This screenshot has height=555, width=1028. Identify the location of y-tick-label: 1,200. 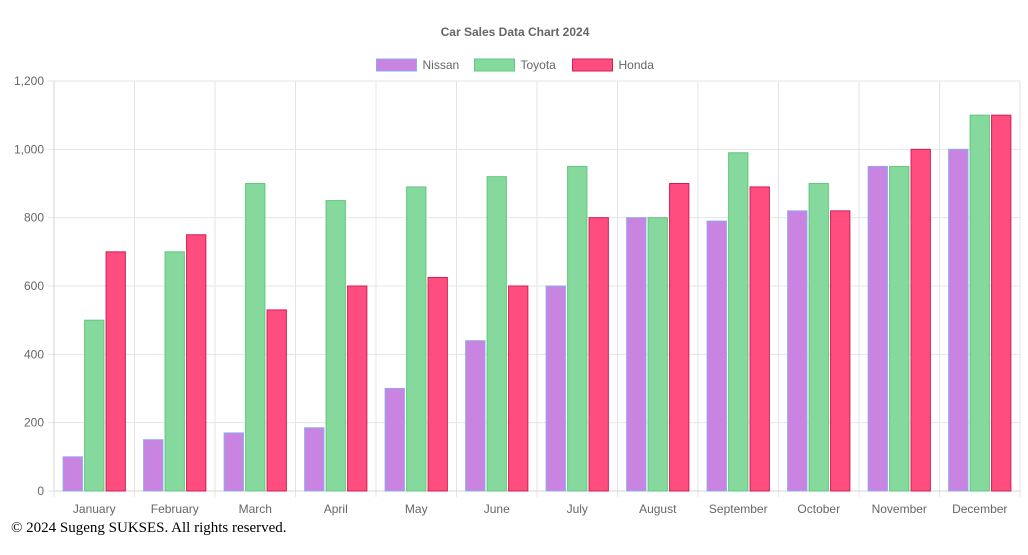
(29, 81).